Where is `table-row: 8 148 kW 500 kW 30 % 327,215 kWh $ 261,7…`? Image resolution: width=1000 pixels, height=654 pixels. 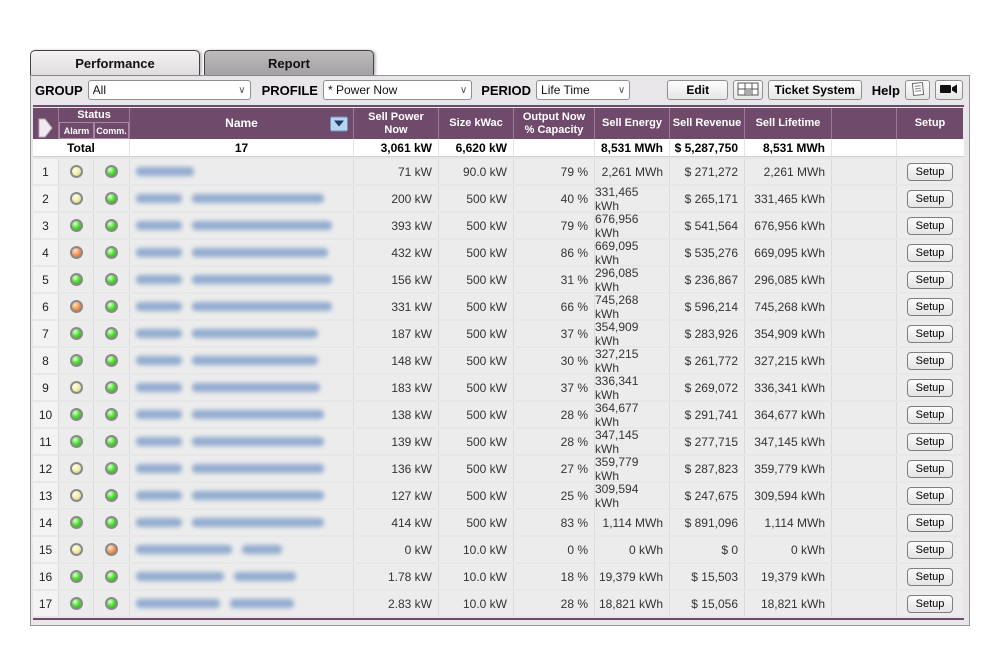
table-row: 8 148 kW 500 kW 30 % 327,215 kWh $ 261,7… is located at coordinates (498, 360).